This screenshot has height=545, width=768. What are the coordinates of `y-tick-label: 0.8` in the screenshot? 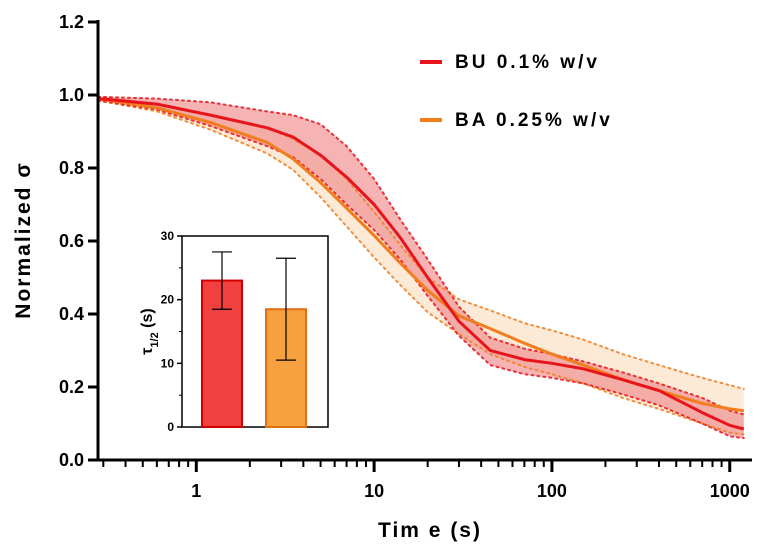 It's located at (71, 168).